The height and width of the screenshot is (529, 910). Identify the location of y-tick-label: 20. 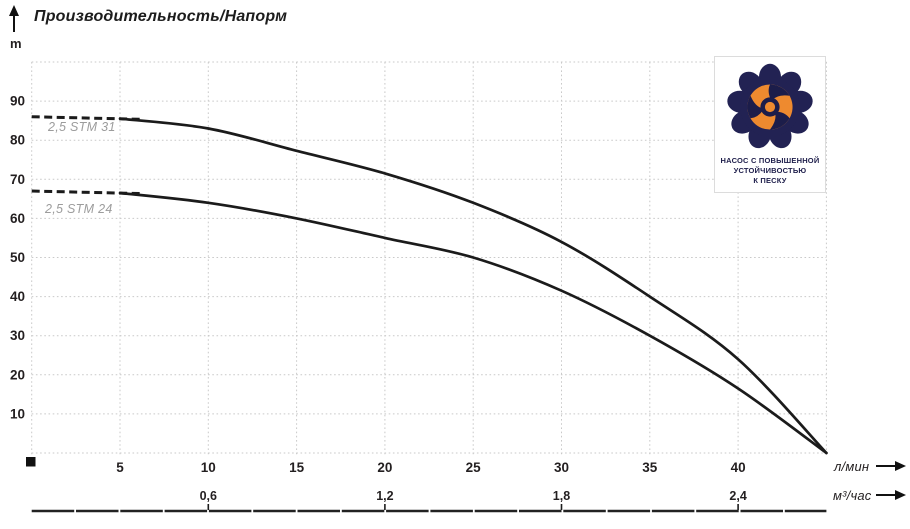
(17, 374).